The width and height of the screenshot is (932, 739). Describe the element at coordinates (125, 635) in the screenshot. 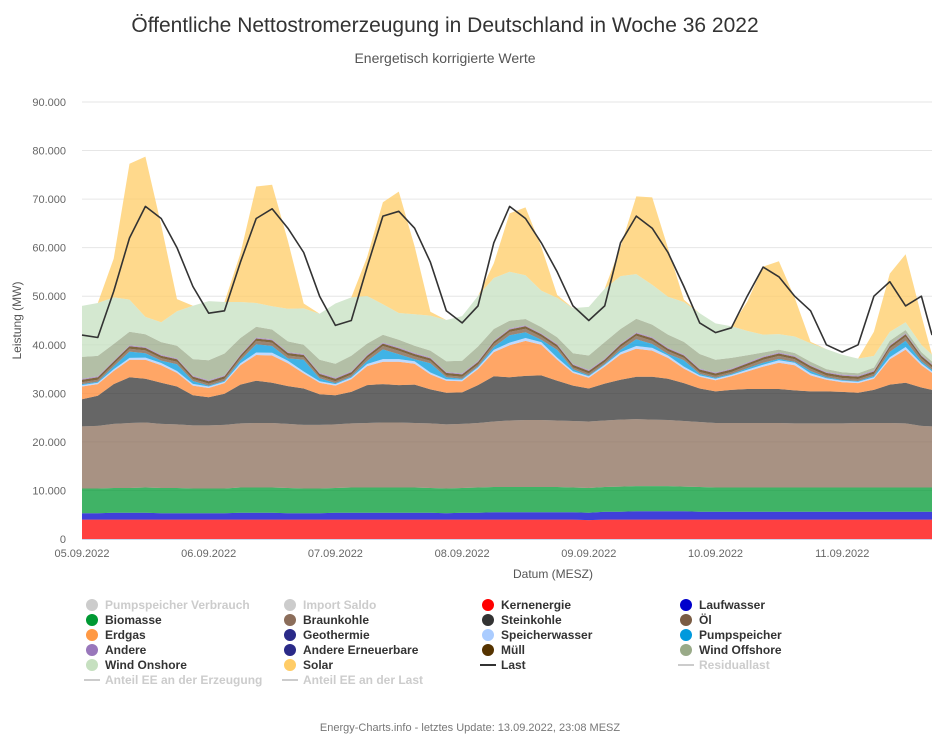

I see `legend-label: Erdgas` at that location.